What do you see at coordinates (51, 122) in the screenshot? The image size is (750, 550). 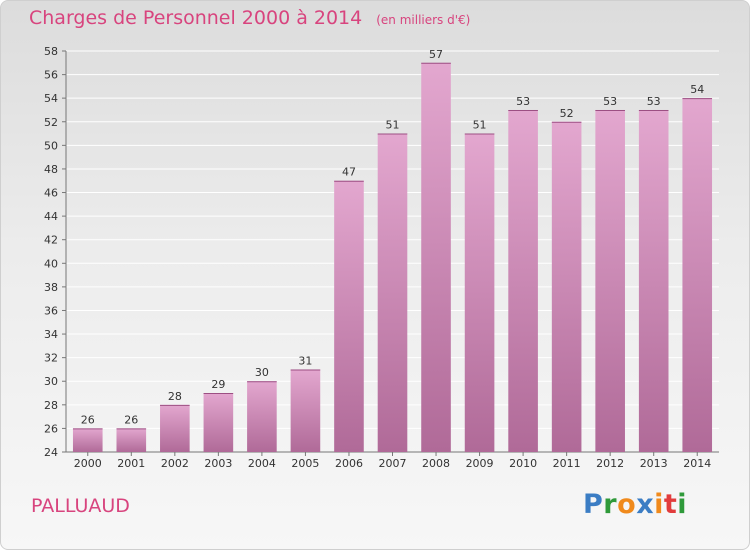 I see `y-tick-label: 52` at bounding box center [51, 122].